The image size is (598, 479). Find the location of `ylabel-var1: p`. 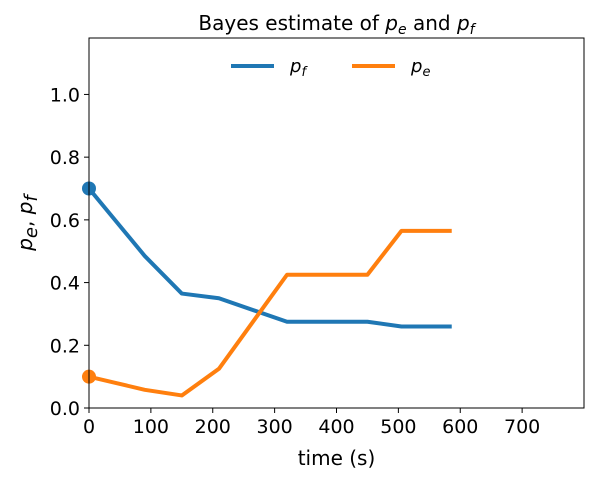

ylabel-var1: p is located at coordinates (25, 245).